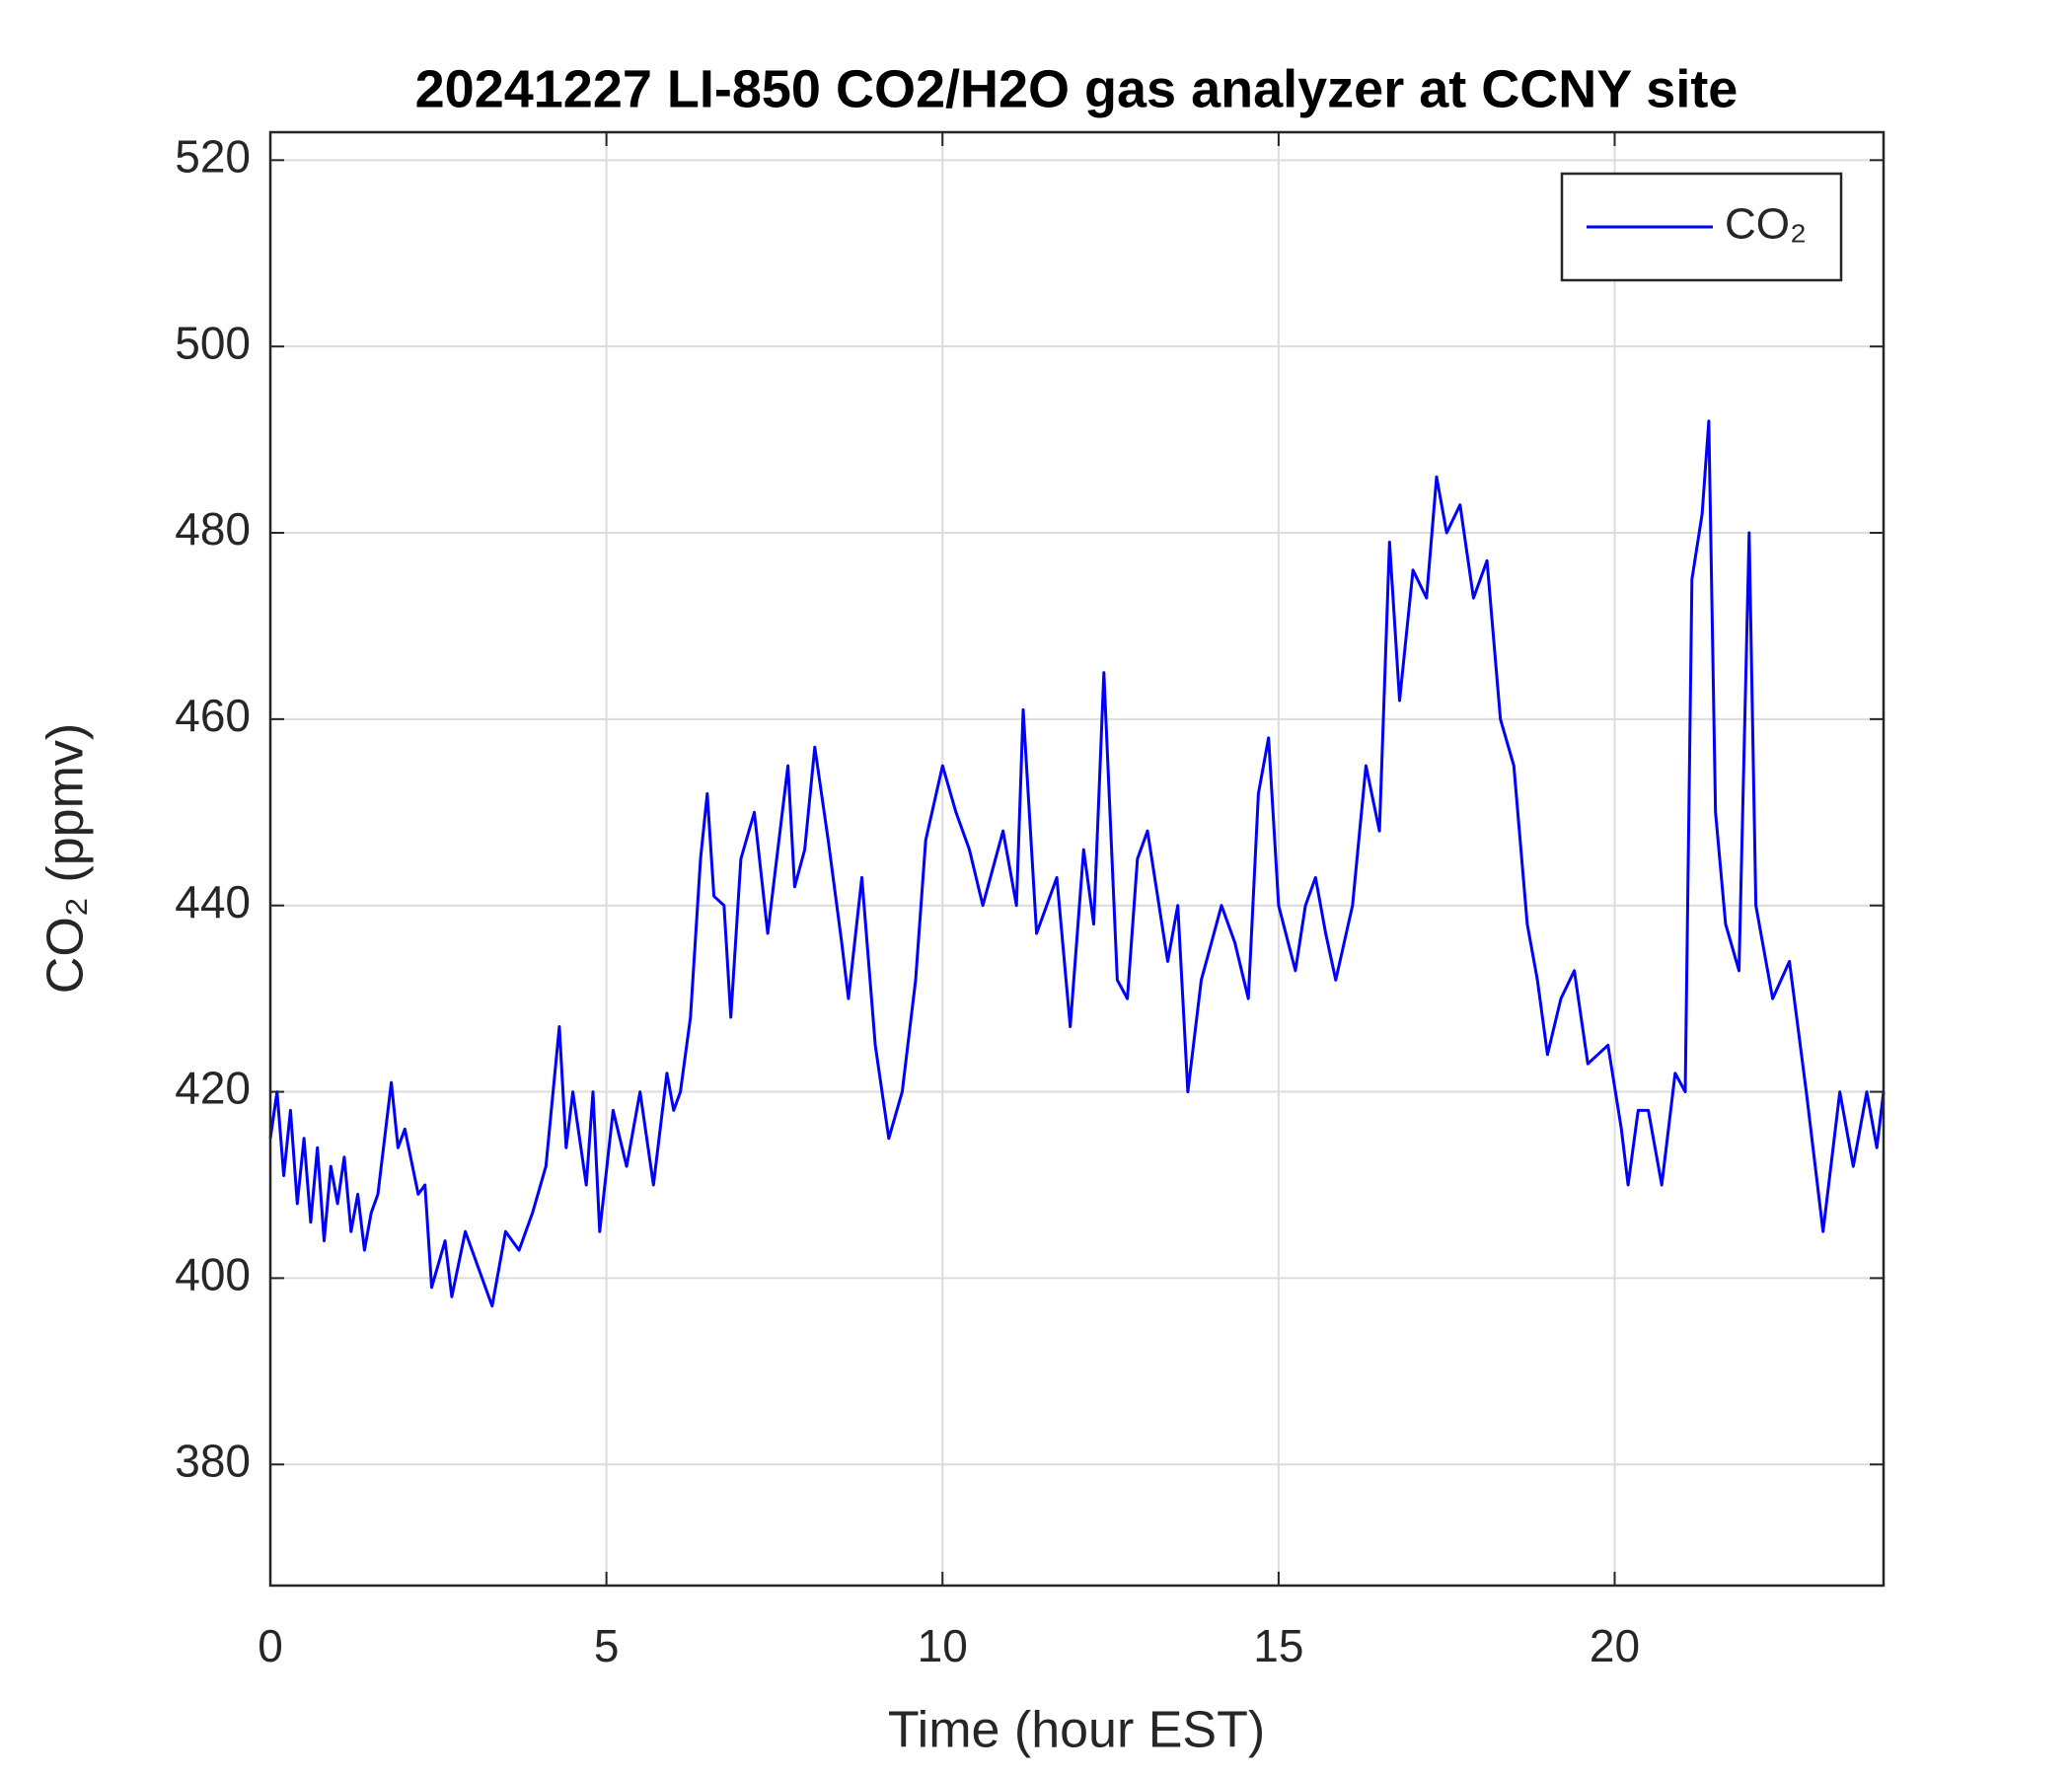 This screenshot has width=2072, height=1776. What do you see at coordinates (1615, 1646) in the screenshot?
I see `x-tick-label: 20` at bounding box center [1615, 1646].